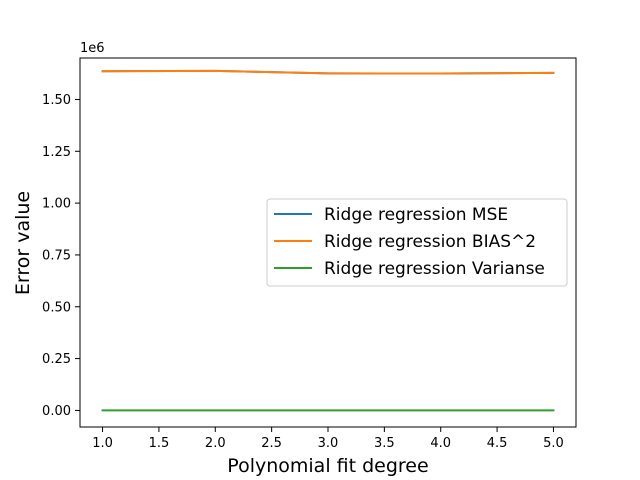 The image size is (640, 480). Describe the element at coordinates (23, 243) in the screenshot. I see `y-axis-label: Error value` at that location.